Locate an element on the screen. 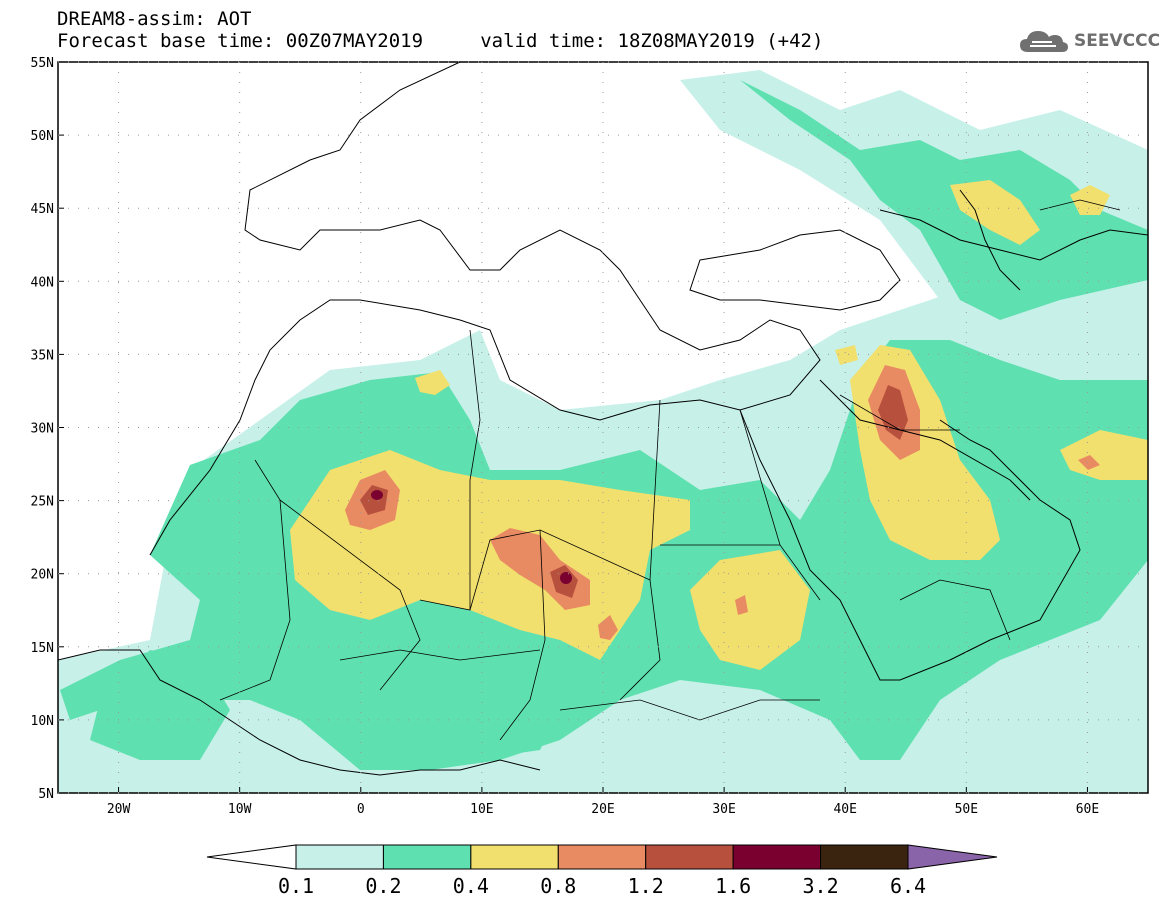 This screenshot has width=1165, height=905. colorbar-over-arrow is located at coordinates (952, 857).